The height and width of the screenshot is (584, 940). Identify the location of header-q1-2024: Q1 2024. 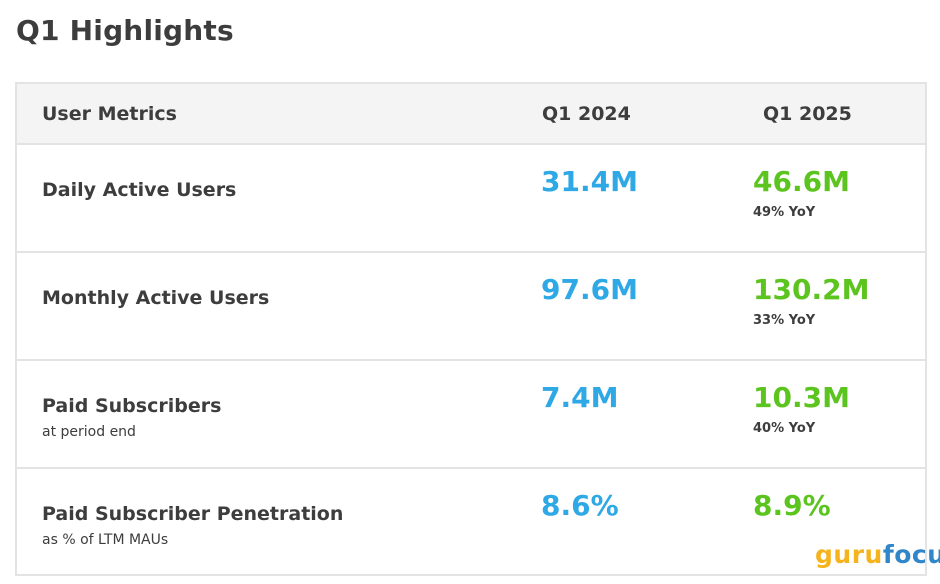
(586, 114).